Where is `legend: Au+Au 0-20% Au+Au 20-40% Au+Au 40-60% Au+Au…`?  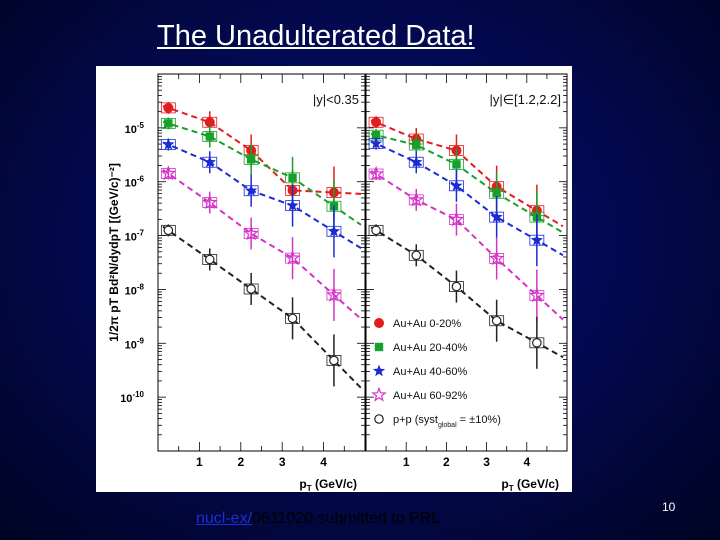 legend: Au+Au 0-20% Au+Au 20-40% Au+Au 40-60% Au+Au… is located at coordinates (436, 373).